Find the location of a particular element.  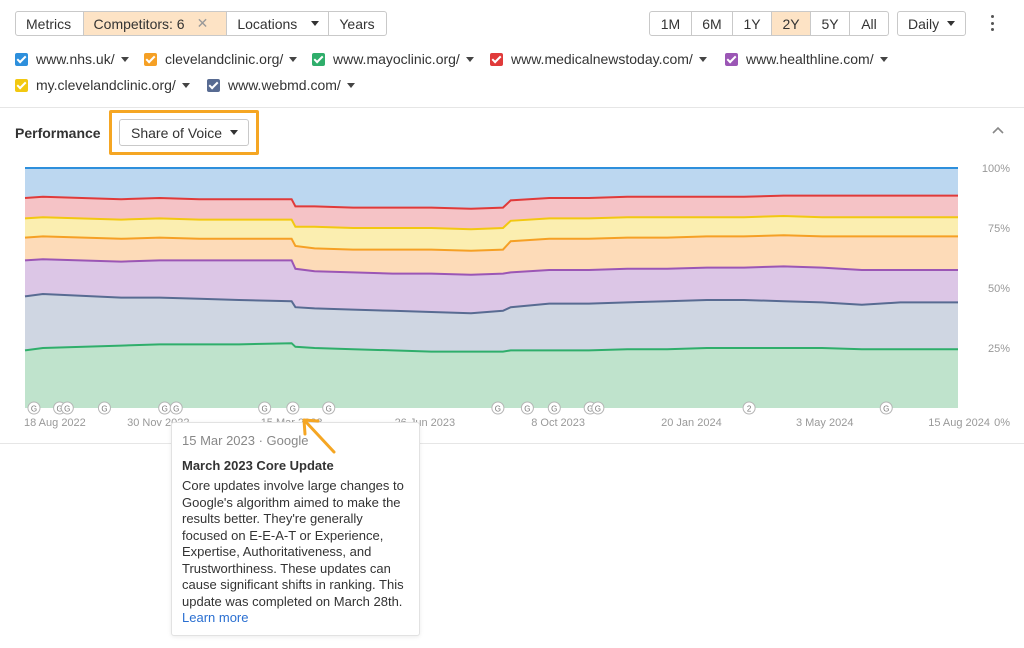

legend-label: www.mayoclinic.org/ is located at coordinates (396, 59).